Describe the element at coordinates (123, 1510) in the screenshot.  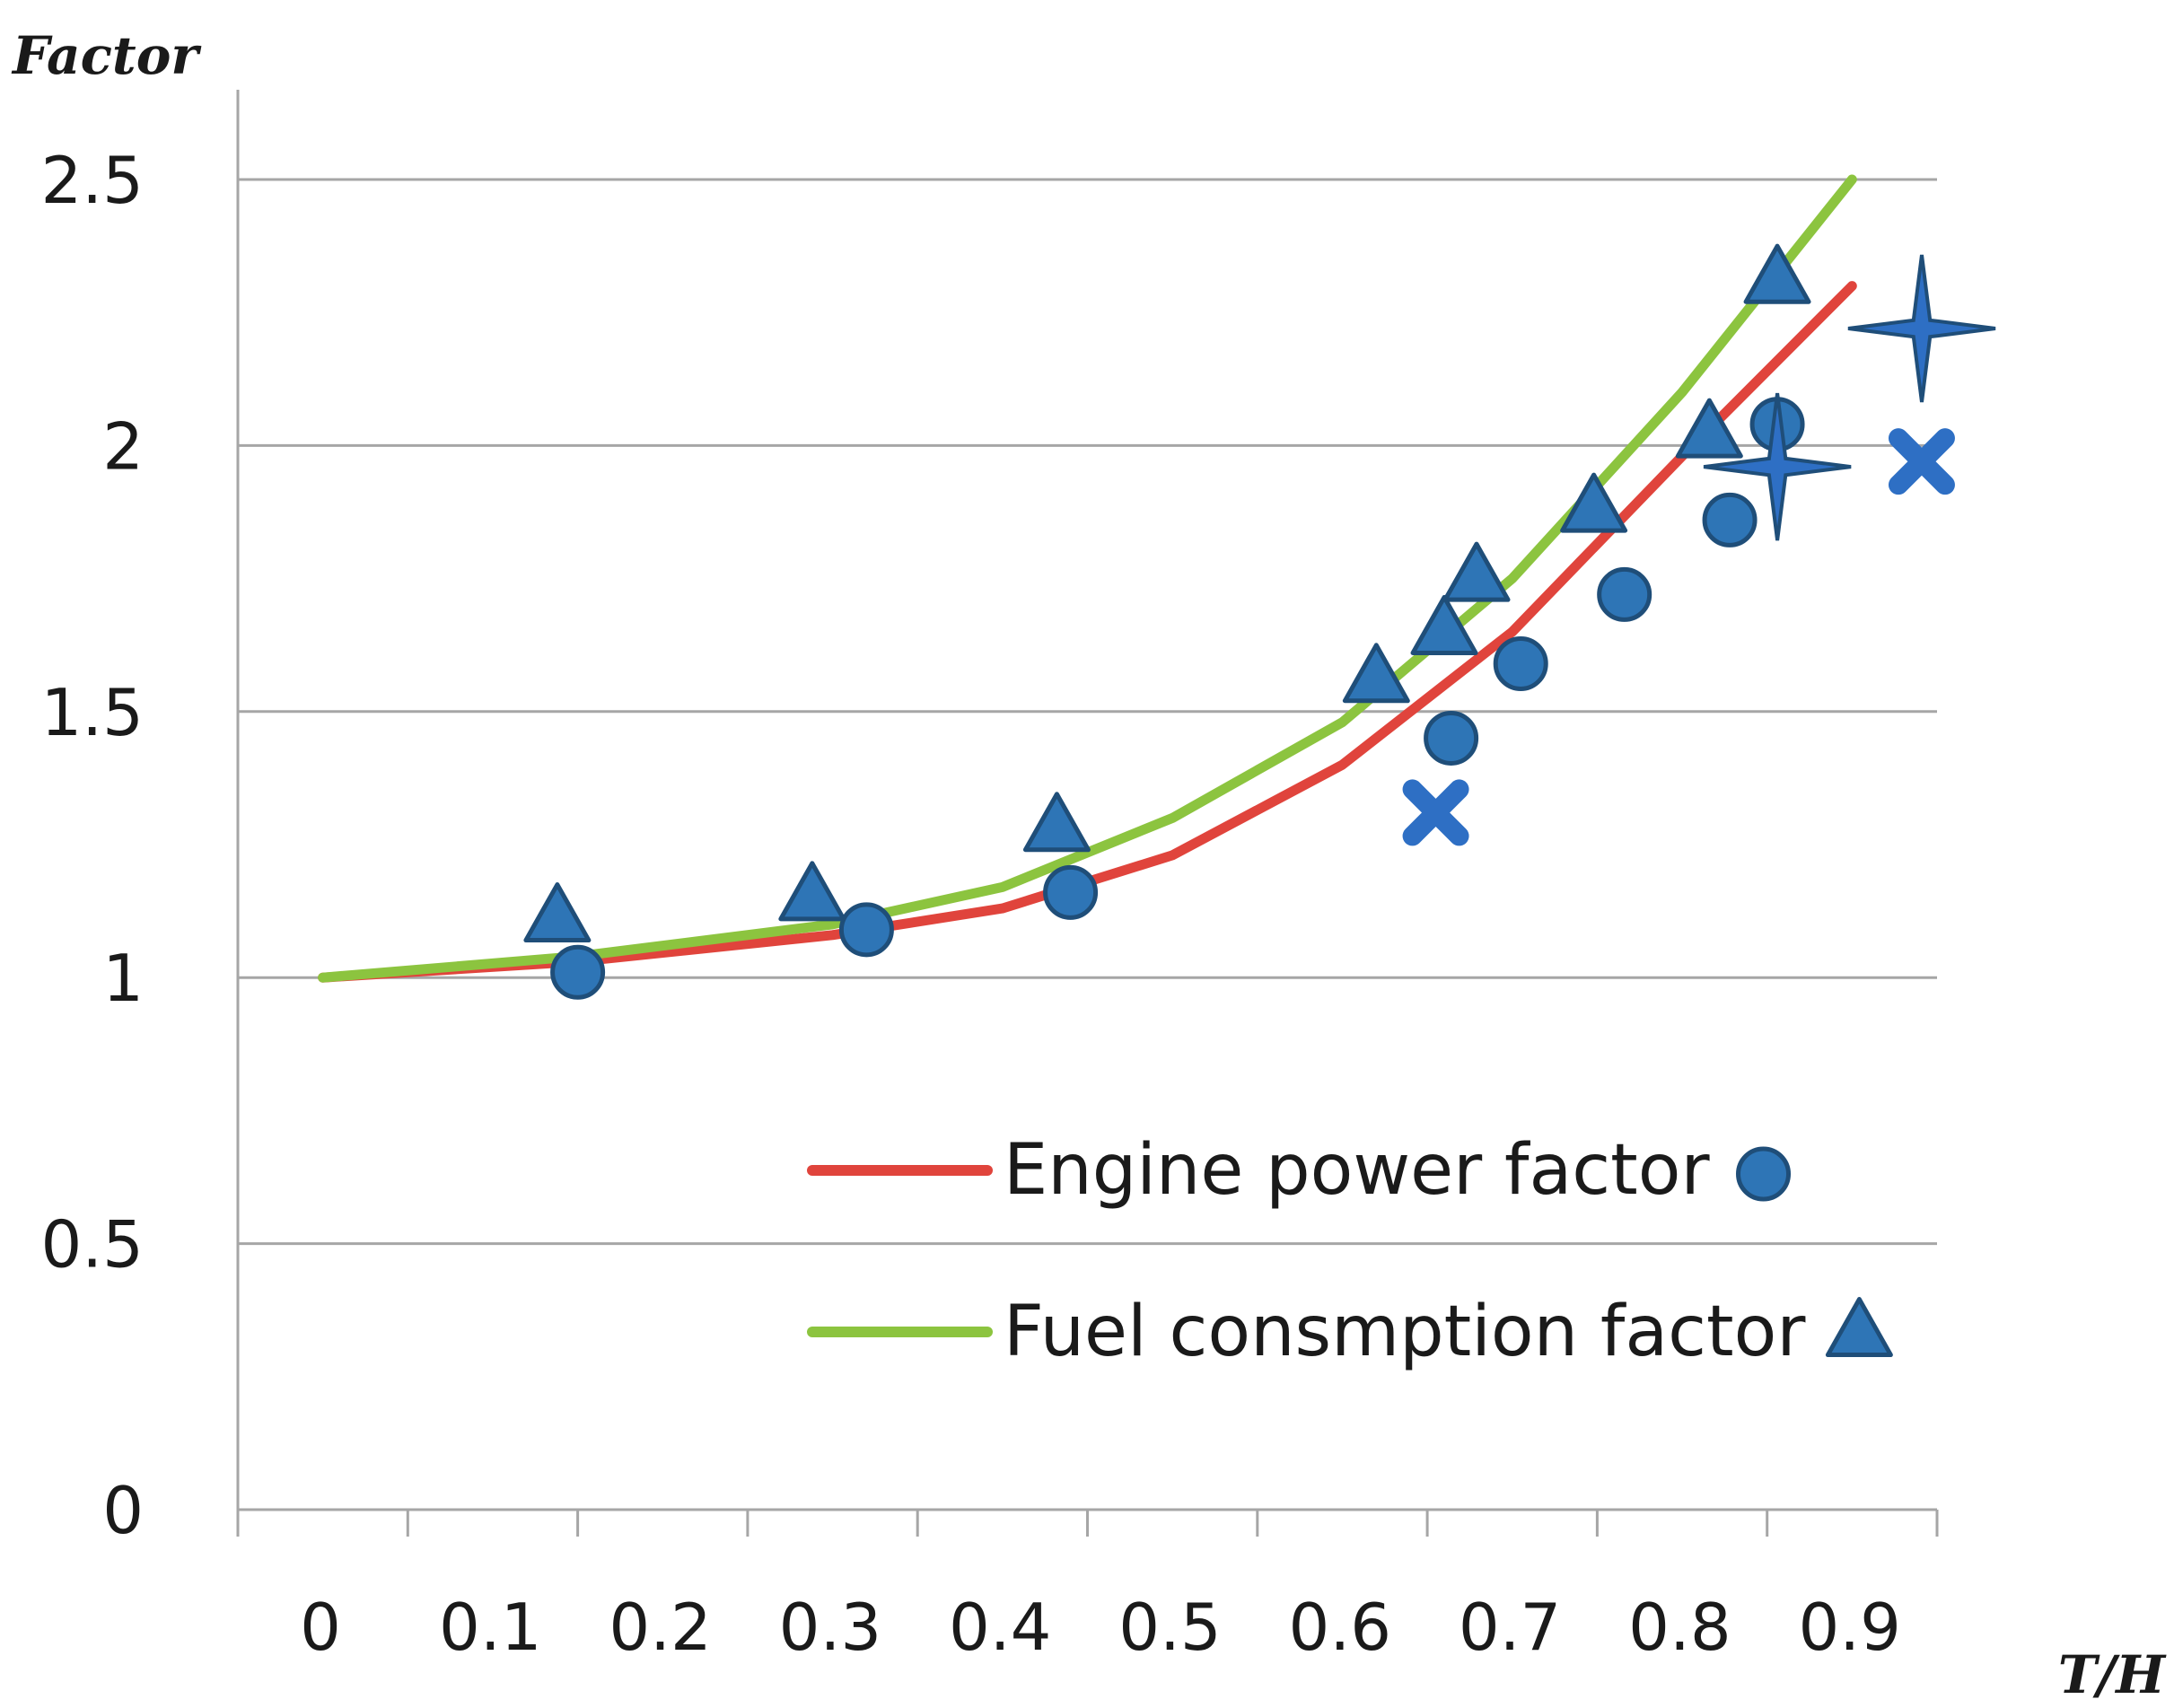
I see `y-tick-label-0: 0` at that location.